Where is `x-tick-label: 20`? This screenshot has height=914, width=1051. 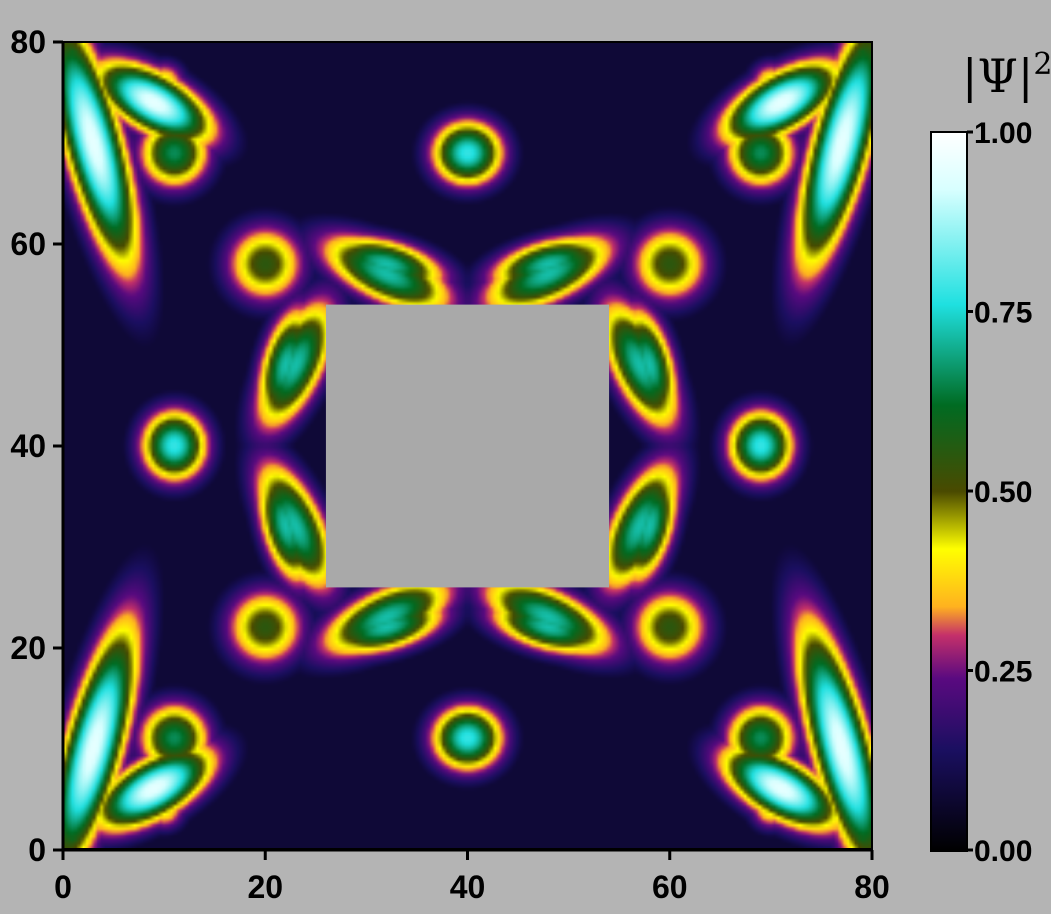 x-tick-label: 20 is located at coordinates (265, 887).